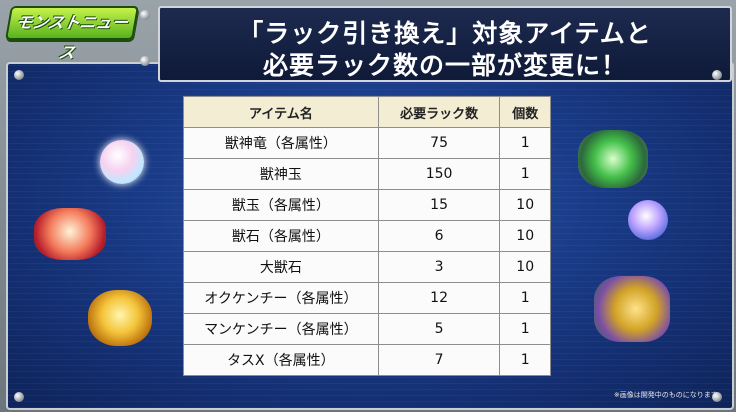 The height and width of the screenshot is (412, 736). Describe the element at coordinates (281, 360) in the screenshot. I see `item-name-cell: タスX（各属性）` at that location.